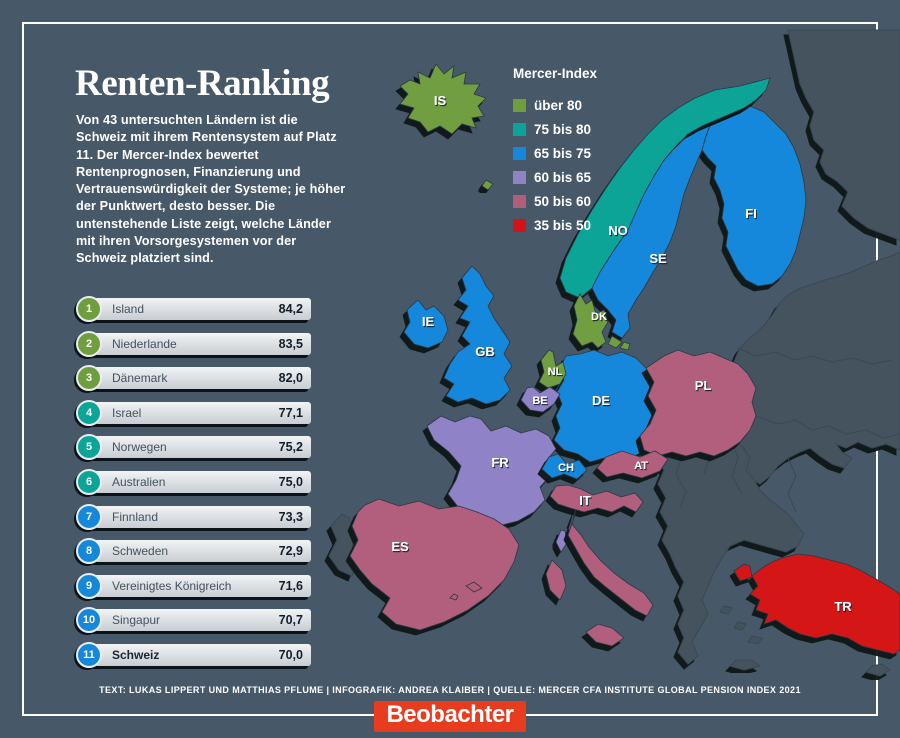 The image size is (900, 738). Describe the element at coordinates (552, 369) in the screenshot. I see `country-shape-nl` at that location.